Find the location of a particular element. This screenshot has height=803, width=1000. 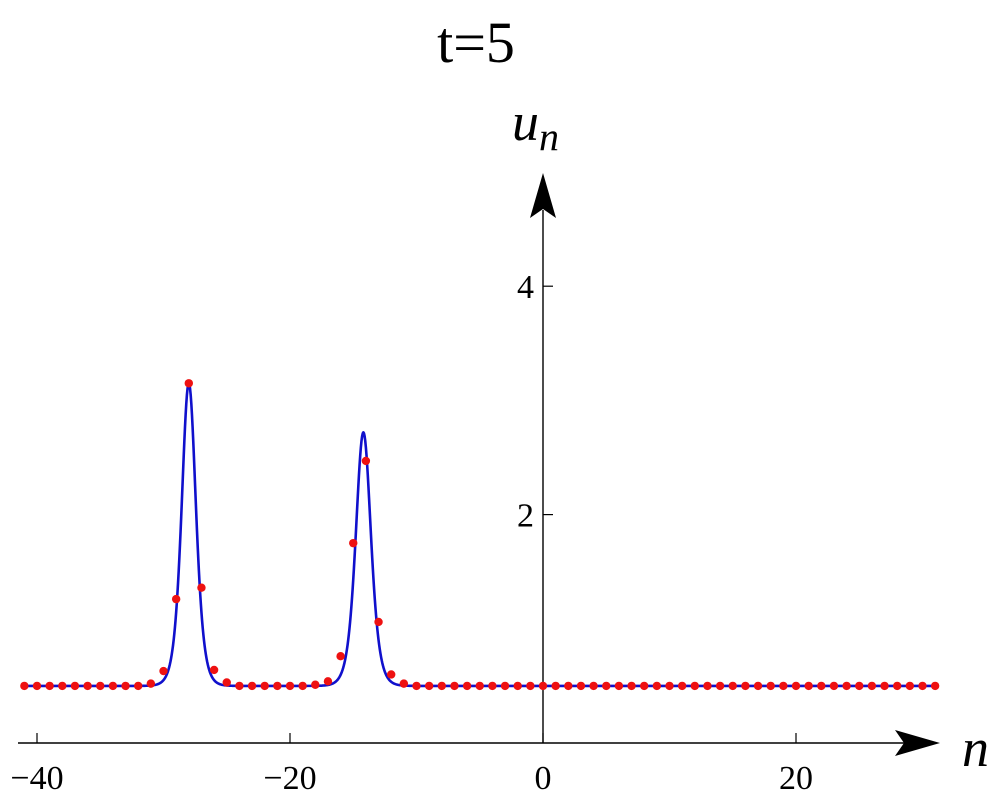

x-axis-arrowhead is located at coordinates (917, 743).